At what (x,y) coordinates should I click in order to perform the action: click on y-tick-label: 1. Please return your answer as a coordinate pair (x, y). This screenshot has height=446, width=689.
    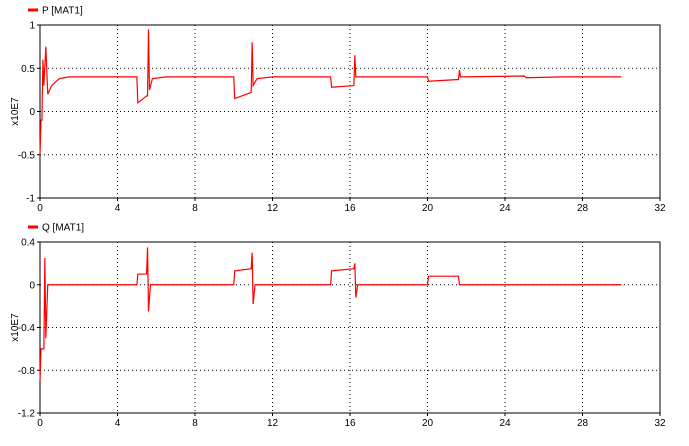
    Looking at the image, I should click on (32, 26).